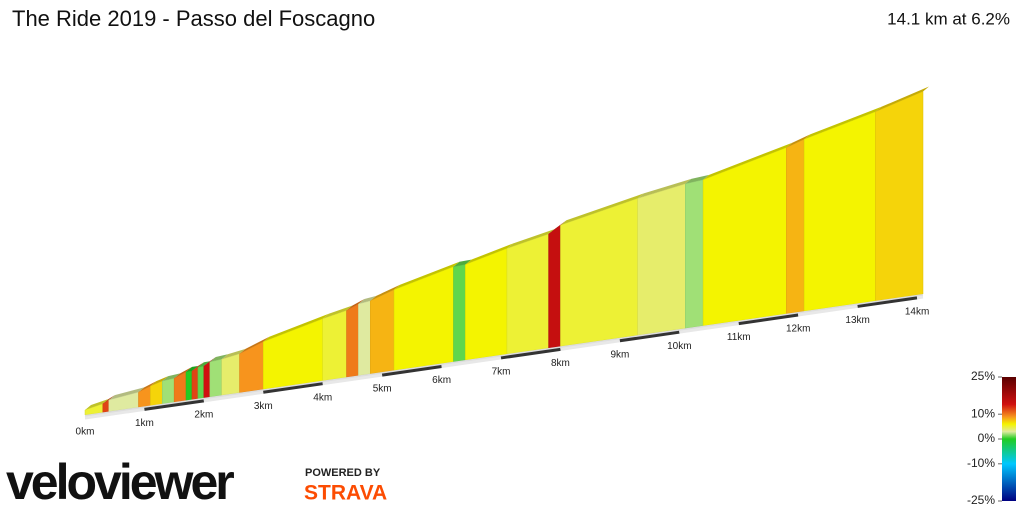 The height and width of the screenshot is (517, 1024). Describe the element at coordinates (193, 18) in the screenshot. I see `chart-title: The Ride 2019 - Passo del Foscagno` at that location.